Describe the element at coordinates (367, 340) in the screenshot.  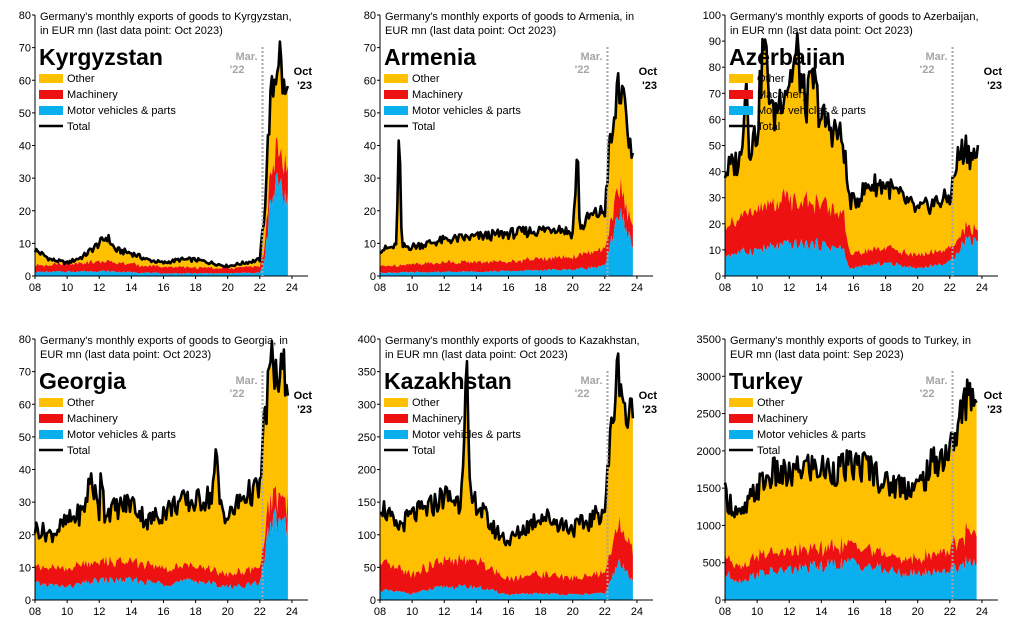
I see `y-tick-label: 400` at that location.